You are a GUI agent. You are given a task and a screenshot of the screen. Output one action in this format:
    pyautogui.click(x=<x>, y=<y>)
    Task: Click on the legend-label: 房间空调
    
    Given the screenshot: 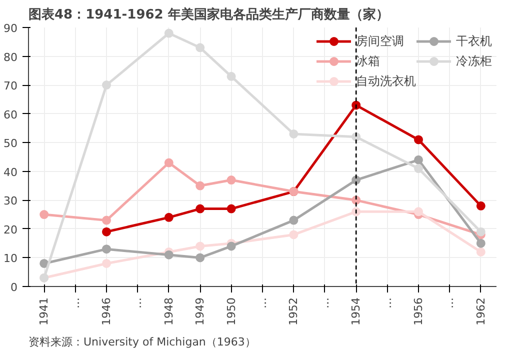 What is the action you would take?
    pyautogui.click(x=380, y=41)
    